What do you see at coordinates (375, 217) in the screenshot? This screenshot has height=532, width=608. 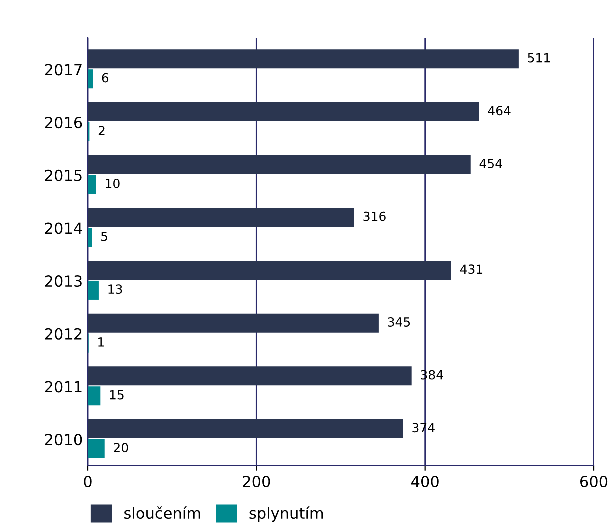 I see `data-label: 316` at bounding box center [375, 217].